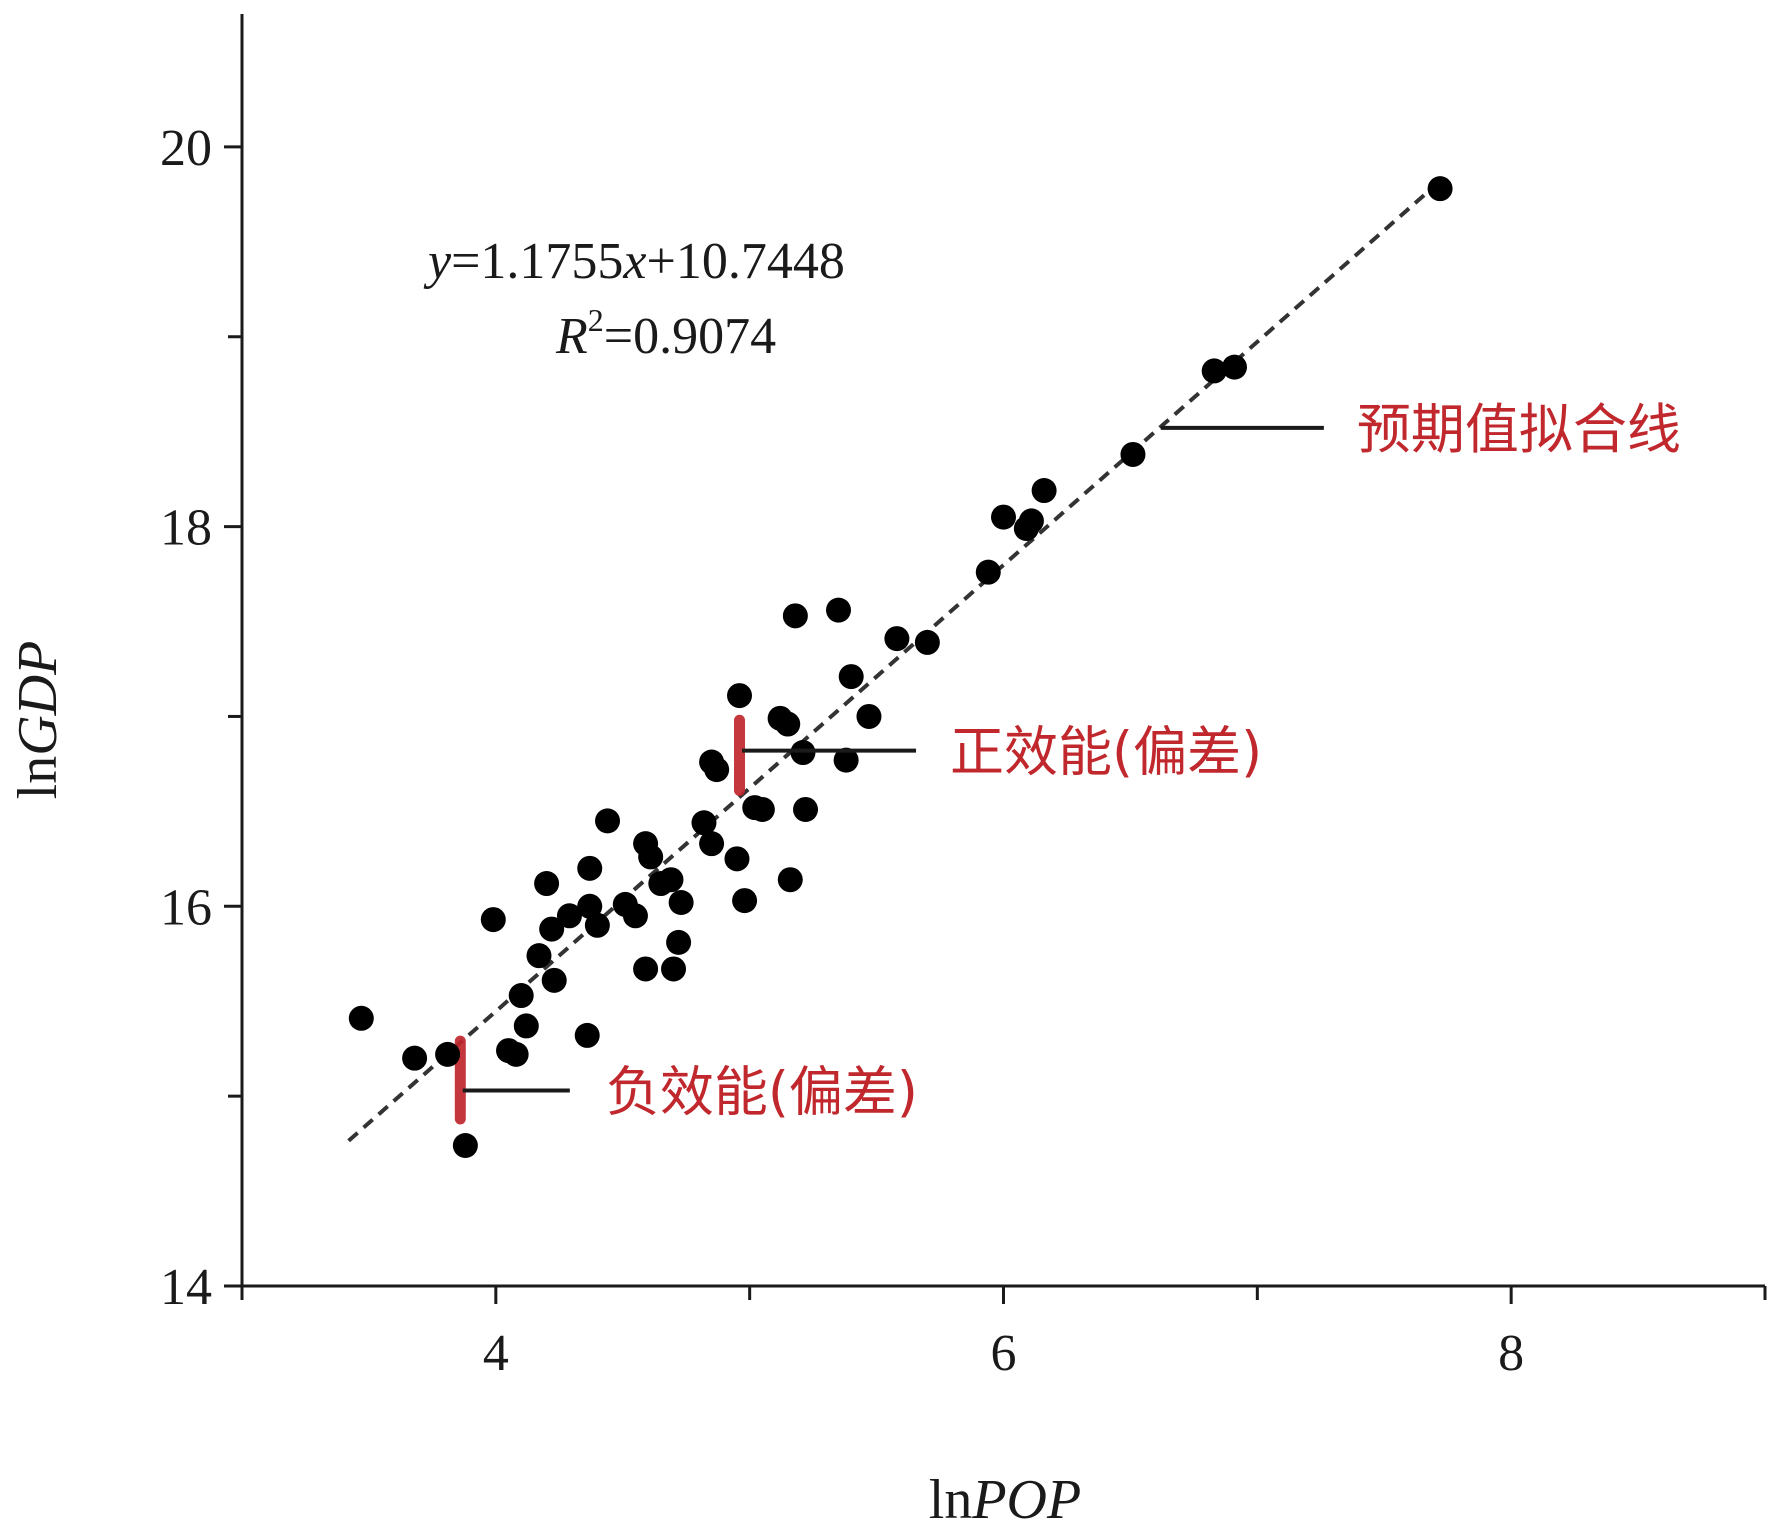  What do you see at coordinates (571, 336) in the screenshot?
I see `r-squared-r: R` at bounding box center [571, 336].